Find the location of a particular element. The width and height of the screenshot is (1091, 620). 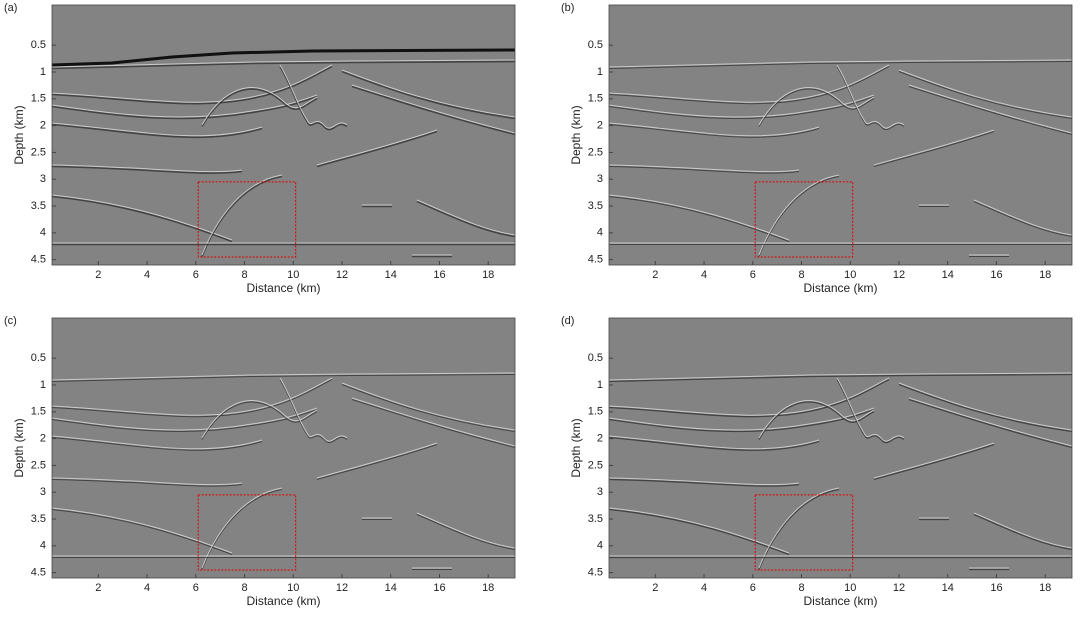

panel-label: (a) is located at coordinates (10, 8).